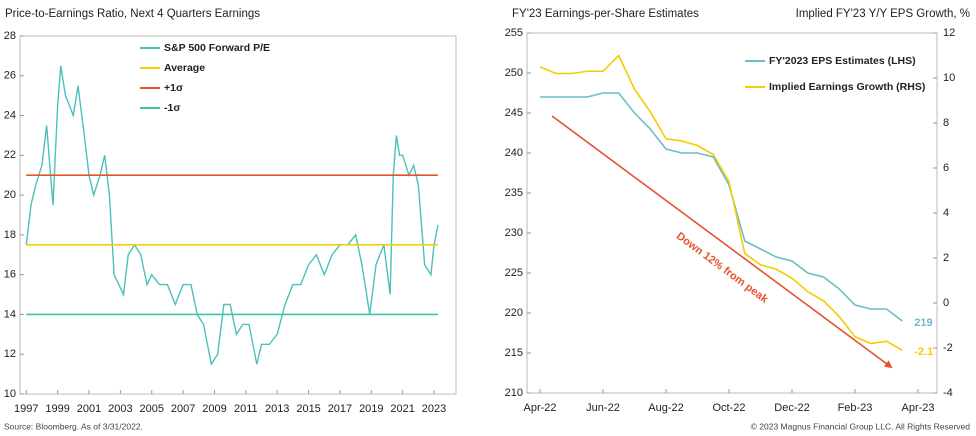 Image resolution: width=976 pixels, height=436 pixels. I want to click on y2-tick-label: 4, so click(946, 213).